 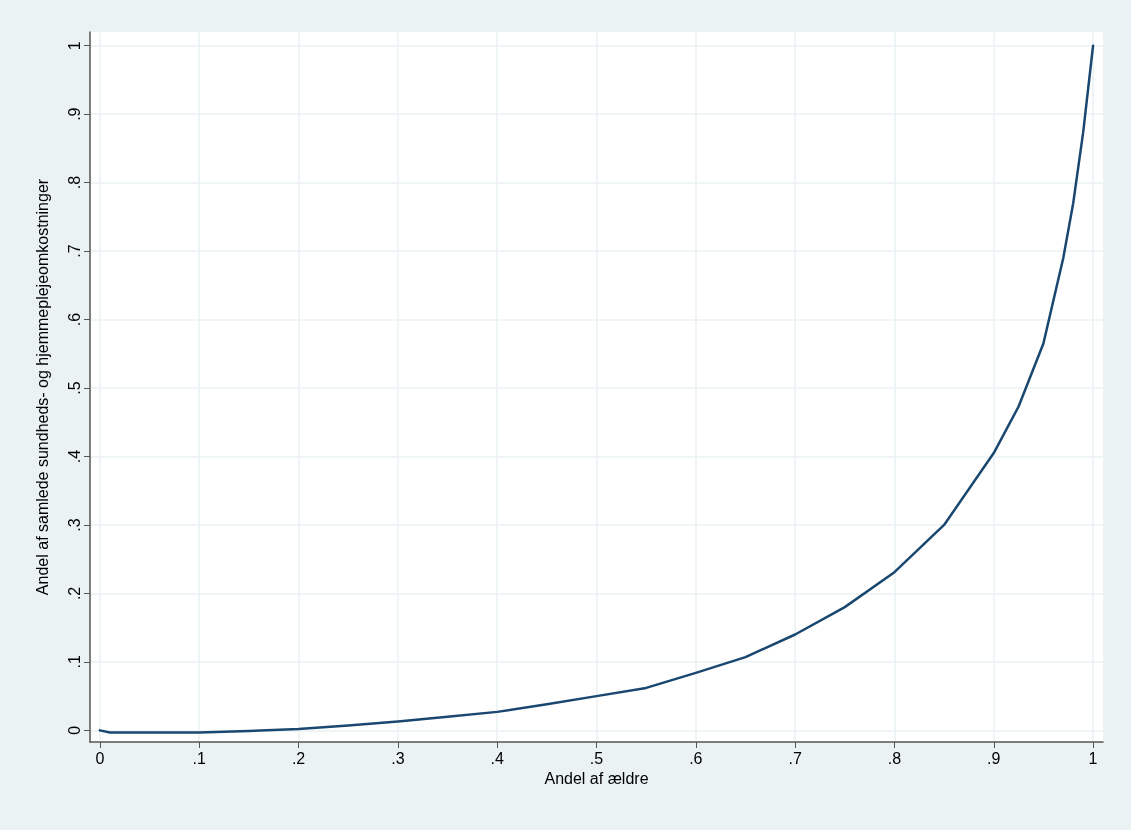 I want to click on y-tick-label: .9, so click(x=74, y=114).